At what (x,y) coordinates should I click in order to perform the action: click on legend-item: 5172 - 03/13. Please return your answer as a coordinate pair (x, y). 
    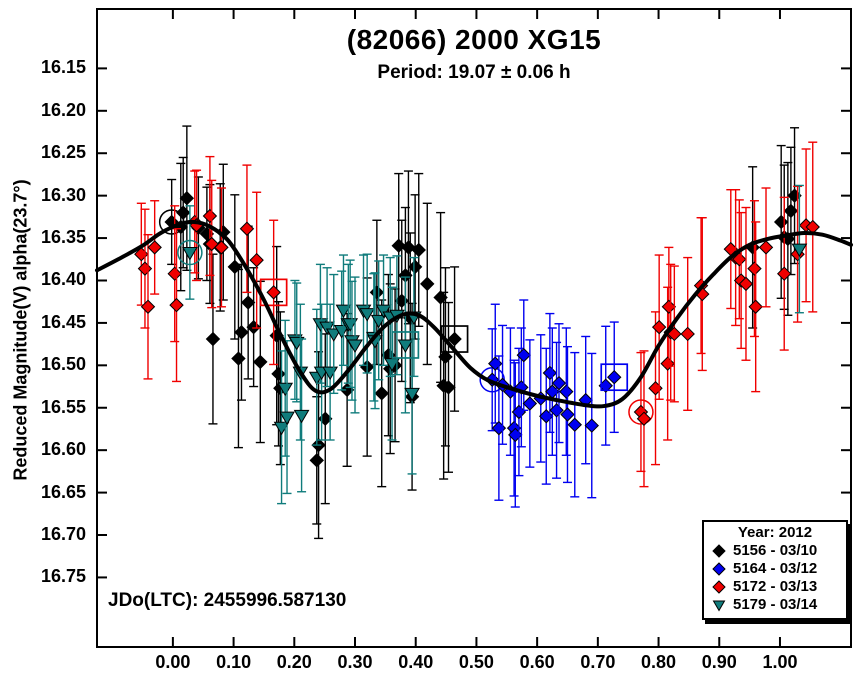
    Looking at the image, I should click on (775, 587).